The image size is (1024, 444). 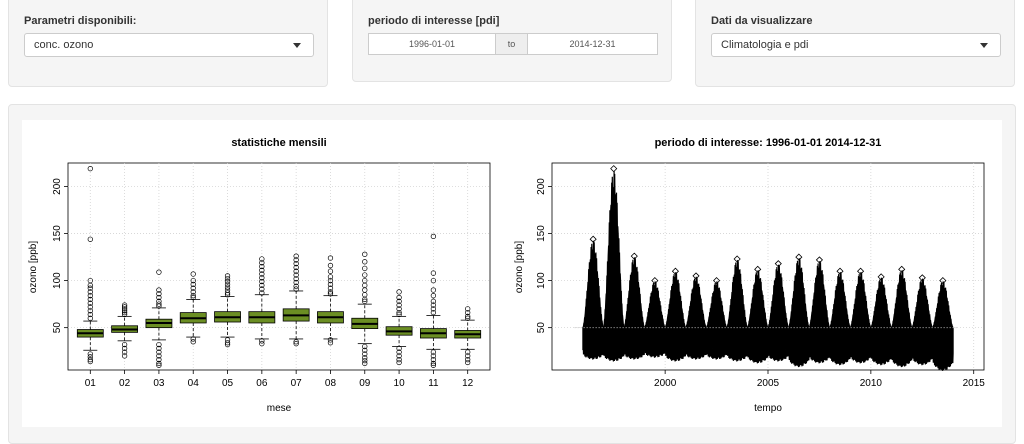 I want to click on x-tick-label: 2000, so click(x=665, y=383).